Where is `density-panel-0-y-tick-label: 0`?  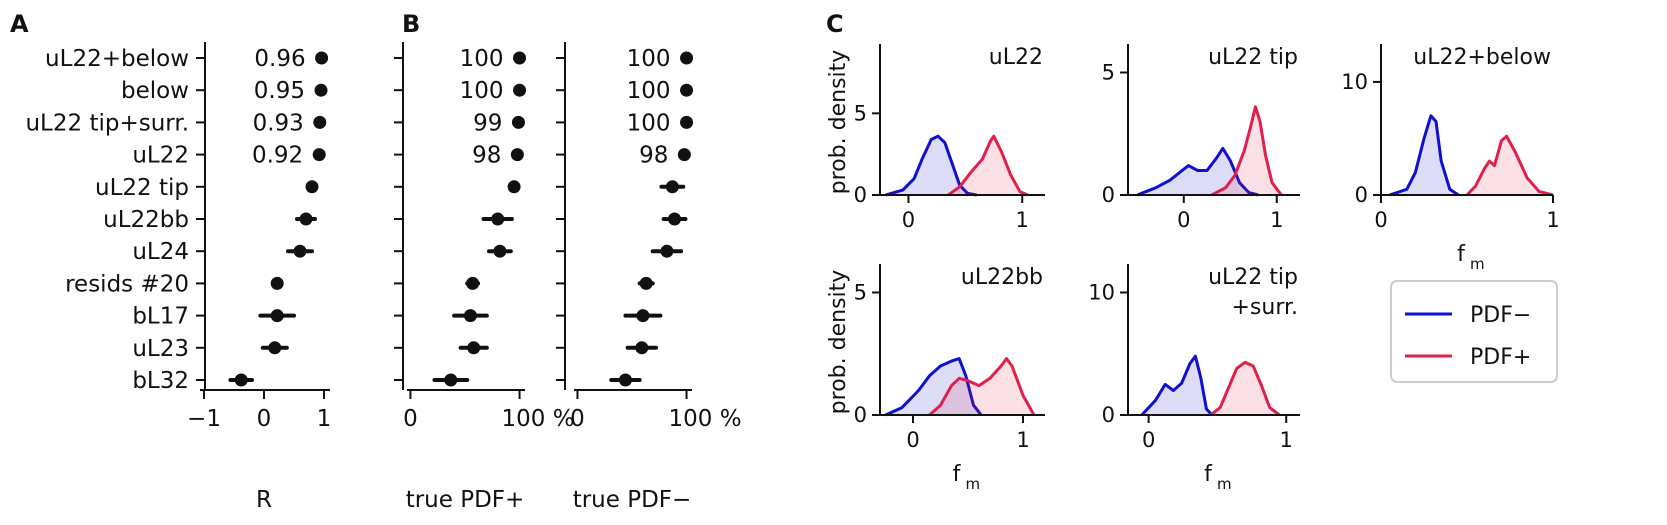
density-panel-0-y-tick-label: 0 is located at coordinates (860, 195).